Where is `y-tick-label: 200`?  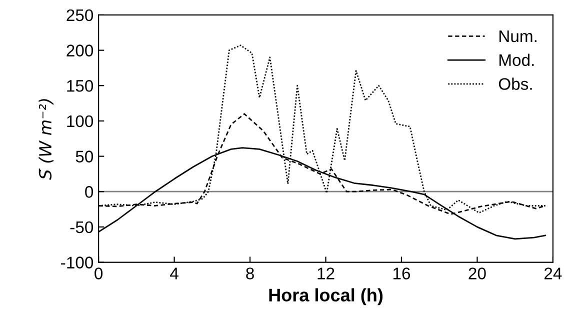 y-tick-label: 200 is located at coordinates (80, 50).